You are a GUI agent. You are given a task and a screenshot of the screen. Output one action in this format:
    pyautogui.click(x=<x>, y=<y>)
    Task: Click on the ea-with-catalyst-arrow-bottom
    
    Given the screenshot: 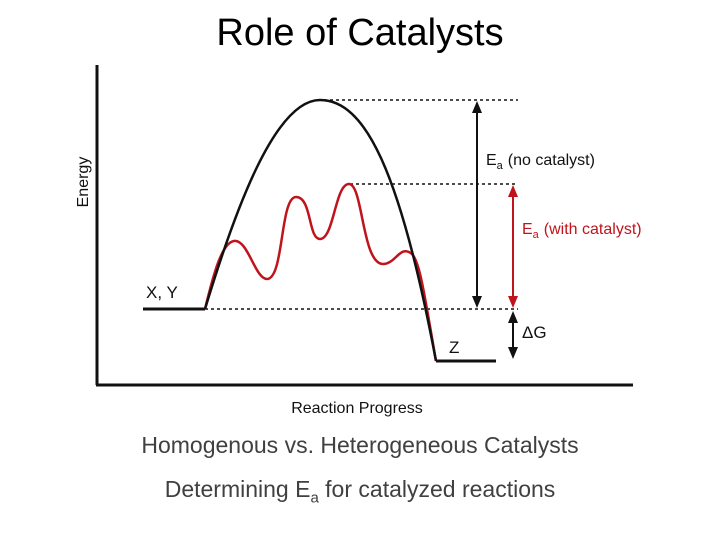 What is the action you would take?
    pyautogui.click(x=513, y=302)
    